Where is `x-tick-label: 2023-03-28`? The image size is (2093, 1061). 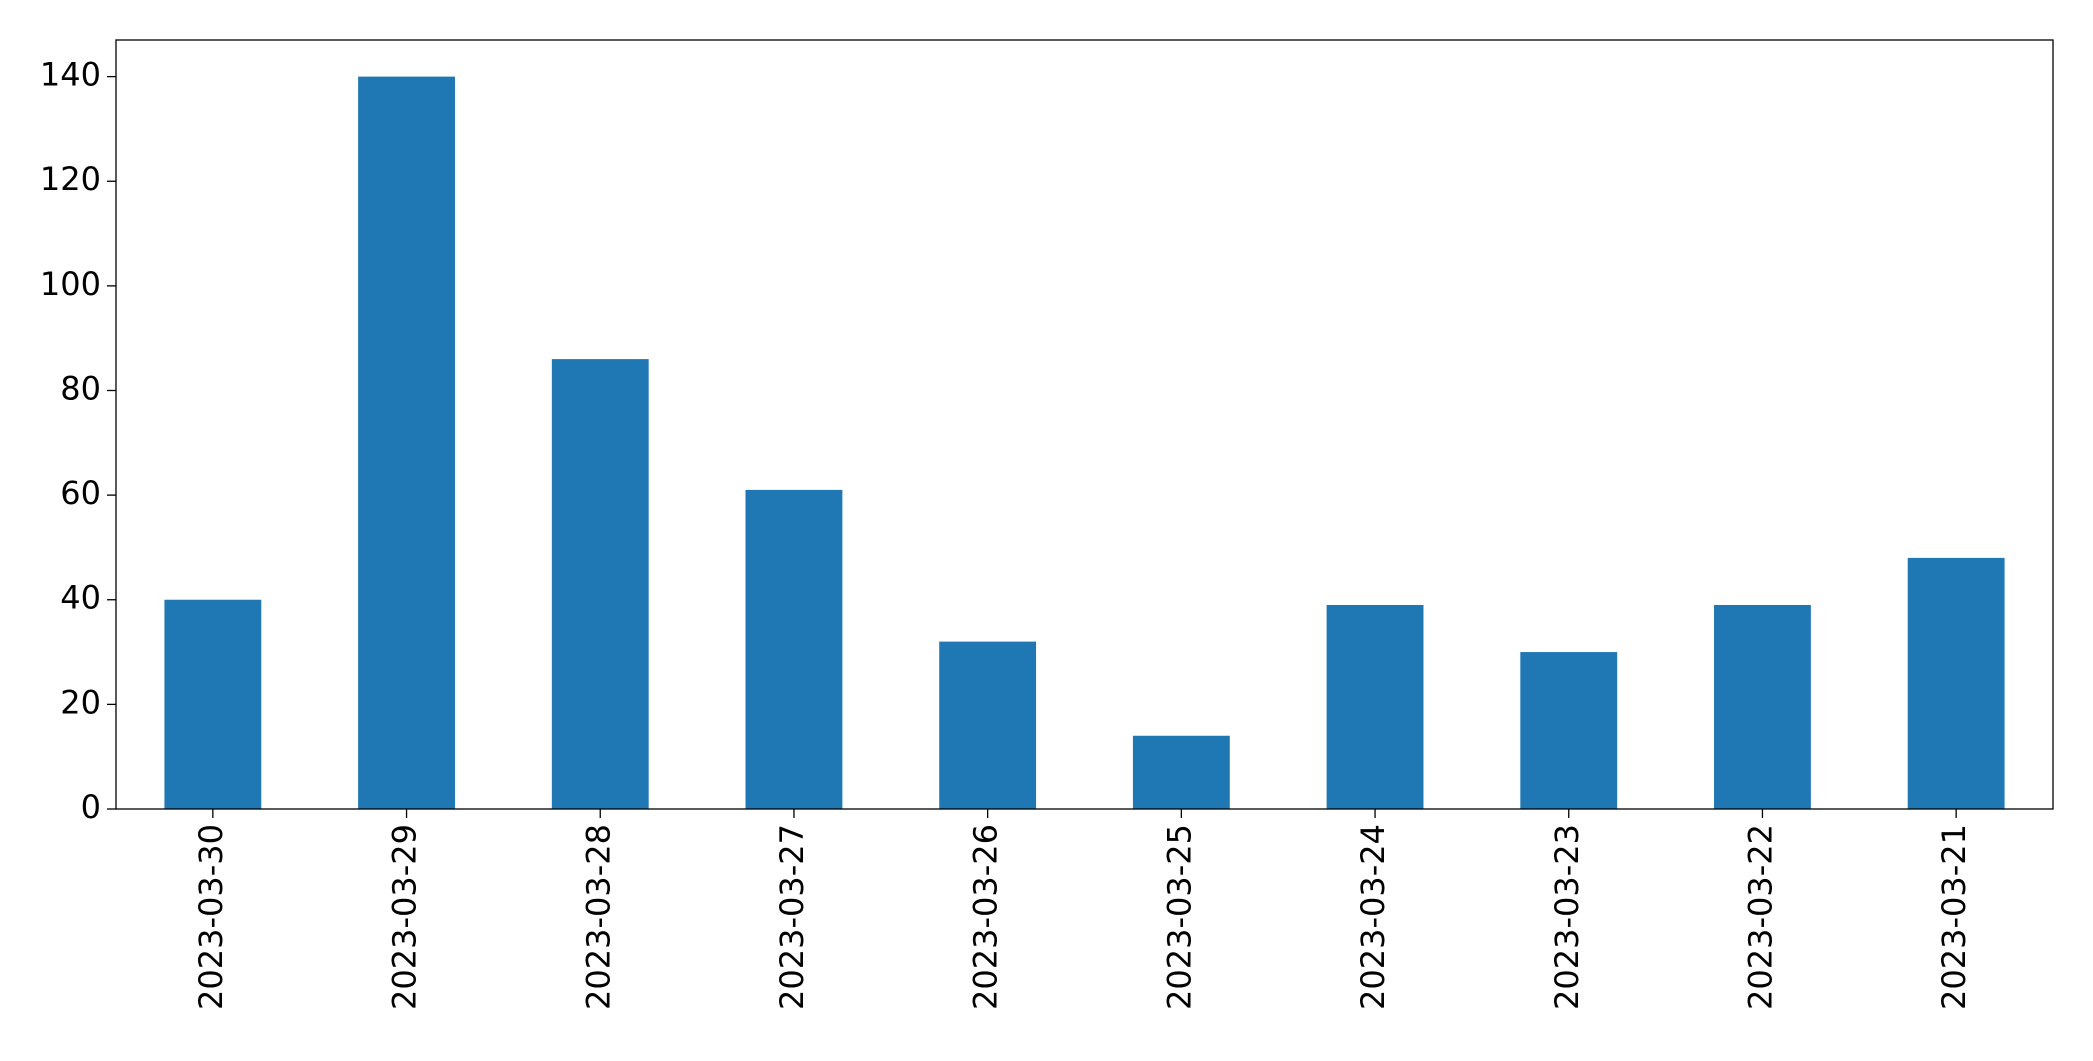 x-tick-label: 2023-03-28 is located at coordinates (598, 917).